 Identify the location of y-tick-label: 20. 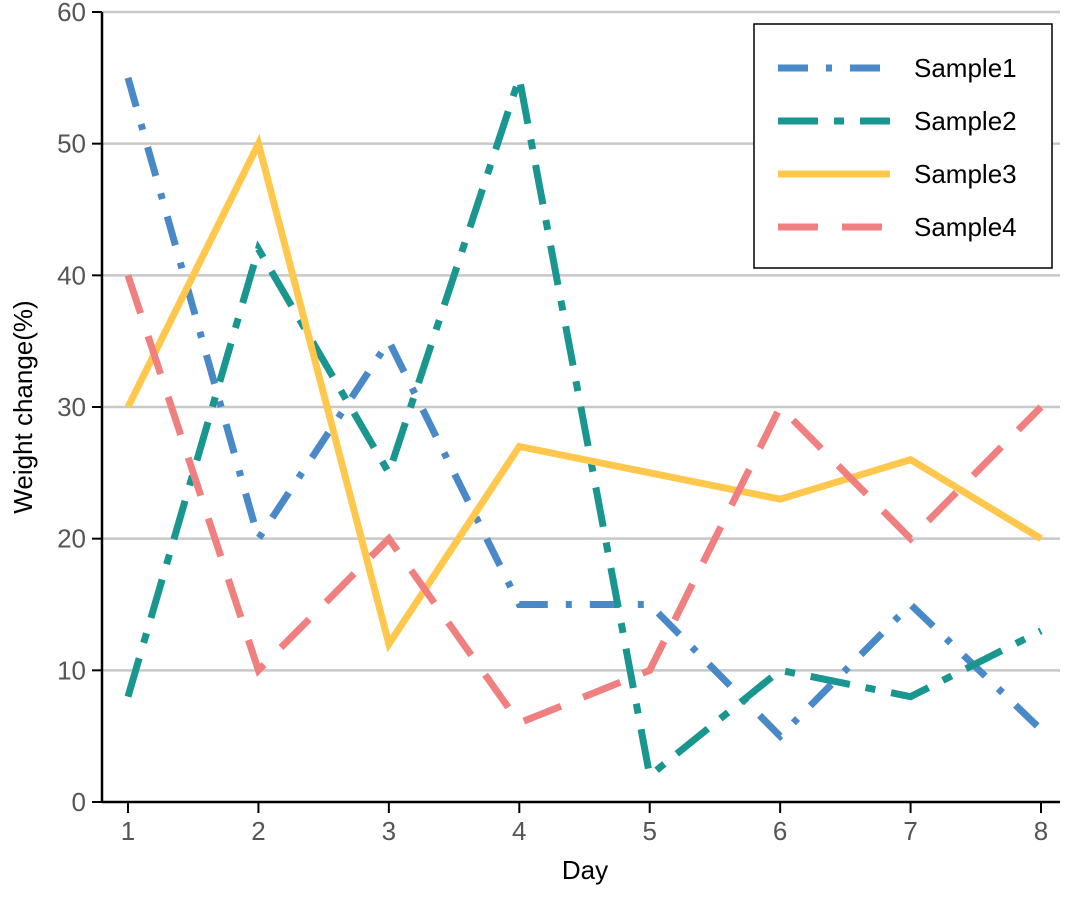
(71, 539).